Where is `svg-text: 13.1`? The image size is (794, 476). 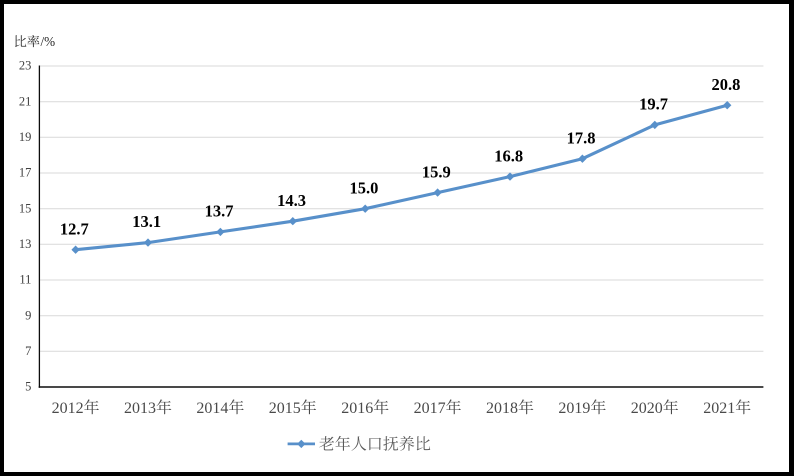 svg-text: 13.1 is located at coordinates (146, 221).